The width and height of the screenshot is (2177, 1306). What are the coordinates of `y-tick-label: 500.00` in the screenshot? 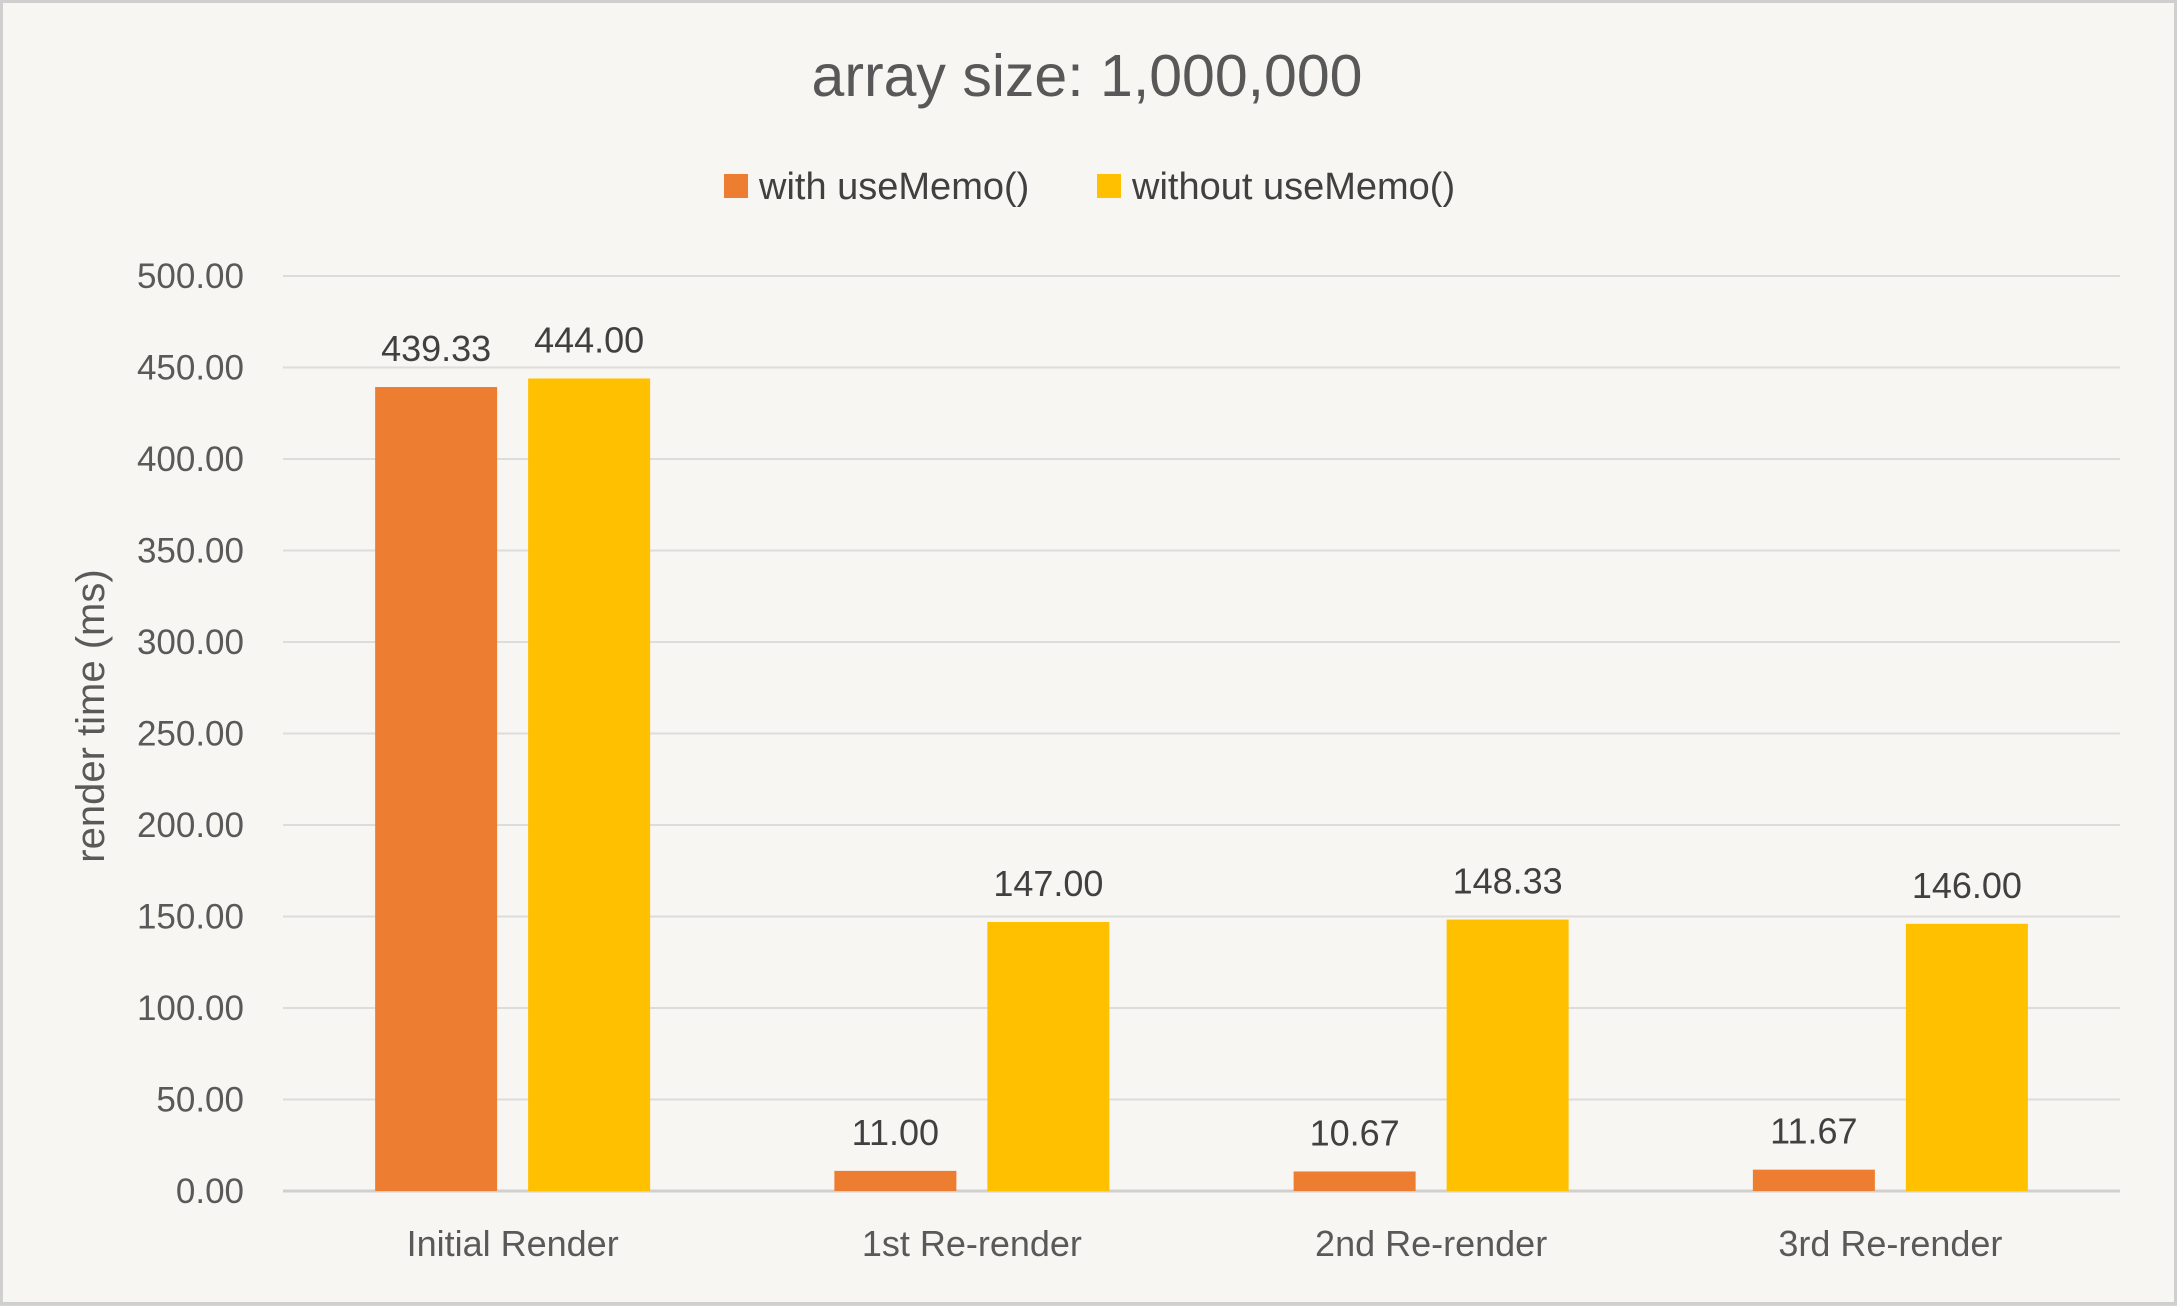 It's located at (190, 276).